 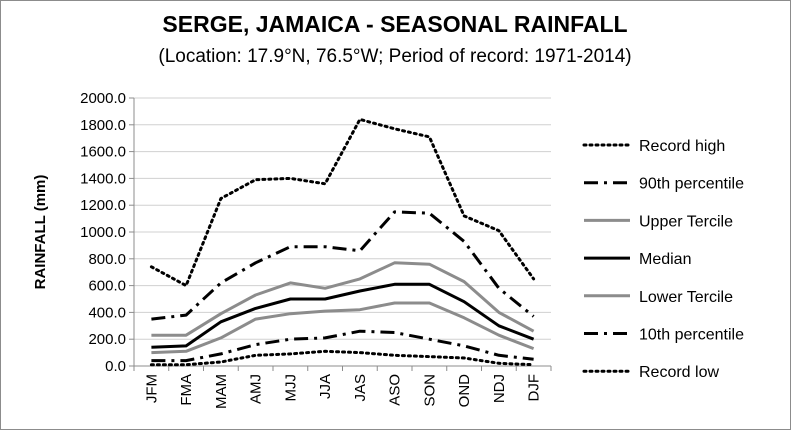 I want to click on legend-label: Median, so click(x=665, y=259).